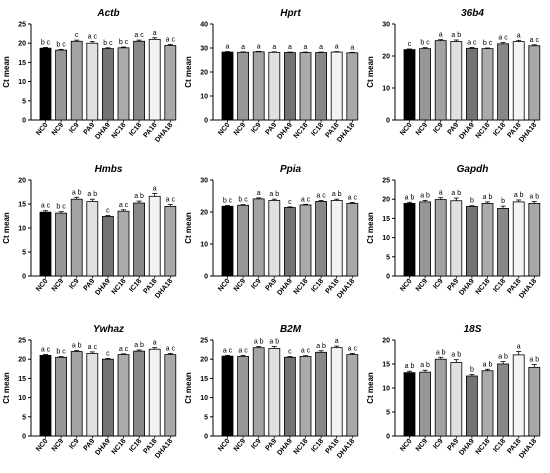 This screenshot has height=473, width=550. What do you see at coordinates (528, 133) in the screenshot?
I see `x-tick-label: DHA18` at bounding box center [528, 133].